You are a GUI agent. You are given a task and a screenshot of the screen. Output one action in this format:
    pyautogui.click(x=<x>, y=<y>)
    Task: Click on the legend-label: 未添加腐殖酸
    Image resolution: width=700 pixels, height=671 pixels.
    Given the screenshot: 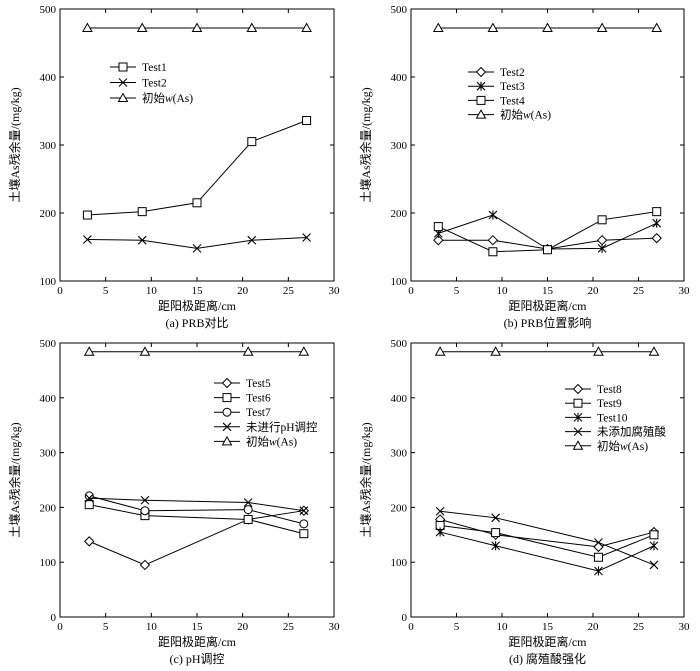 What is the action you would take?
    pyautogui.click(x=631, y=432)
    